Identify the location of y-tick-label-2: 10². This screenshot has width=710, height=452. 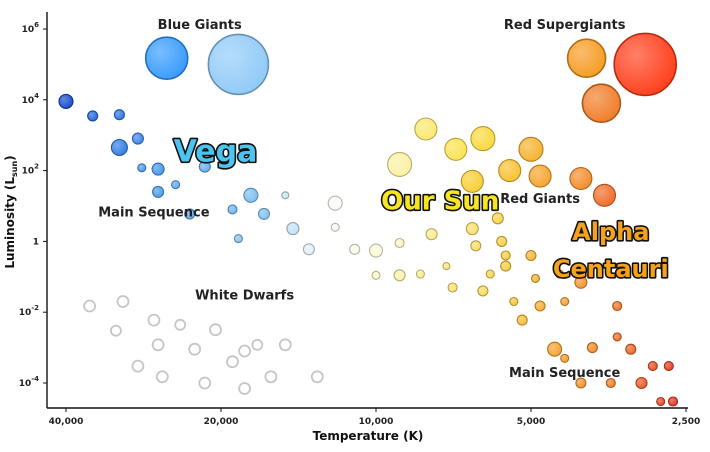
(31, 170).